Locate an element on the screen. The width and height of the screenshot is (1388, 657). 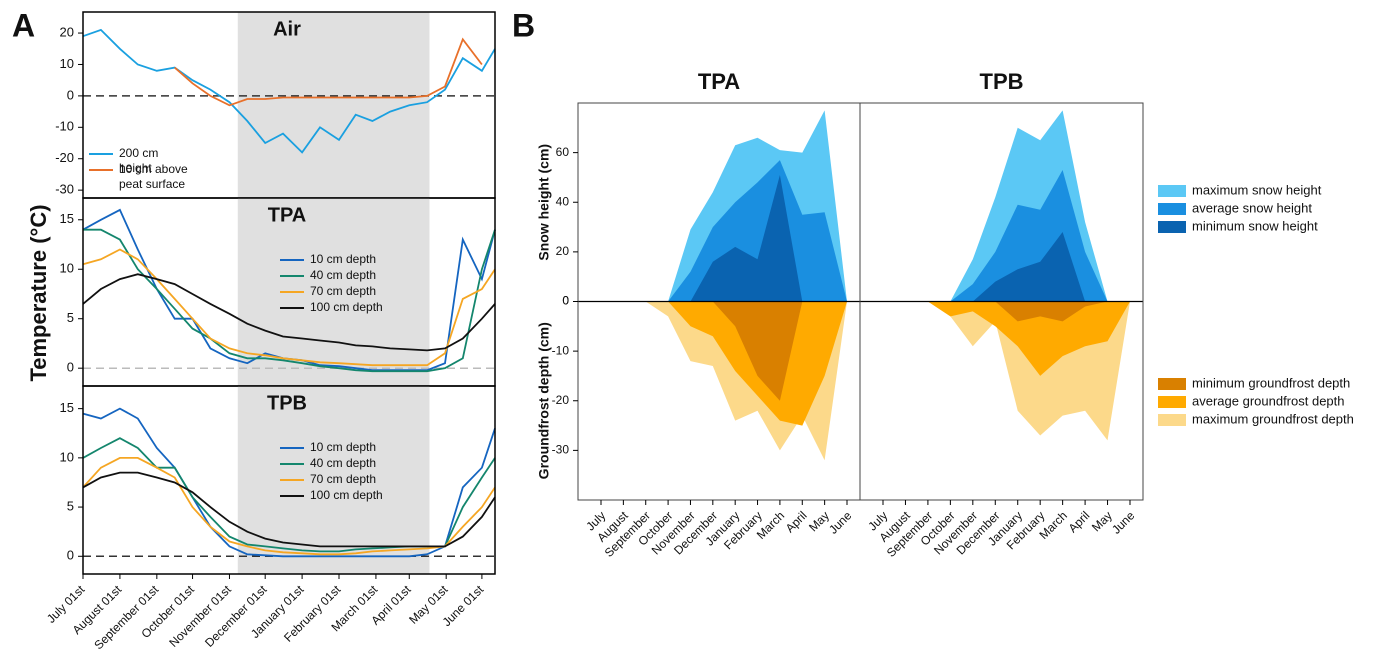
legend-label: maximum snow height is located at coordinates (1257, 189).